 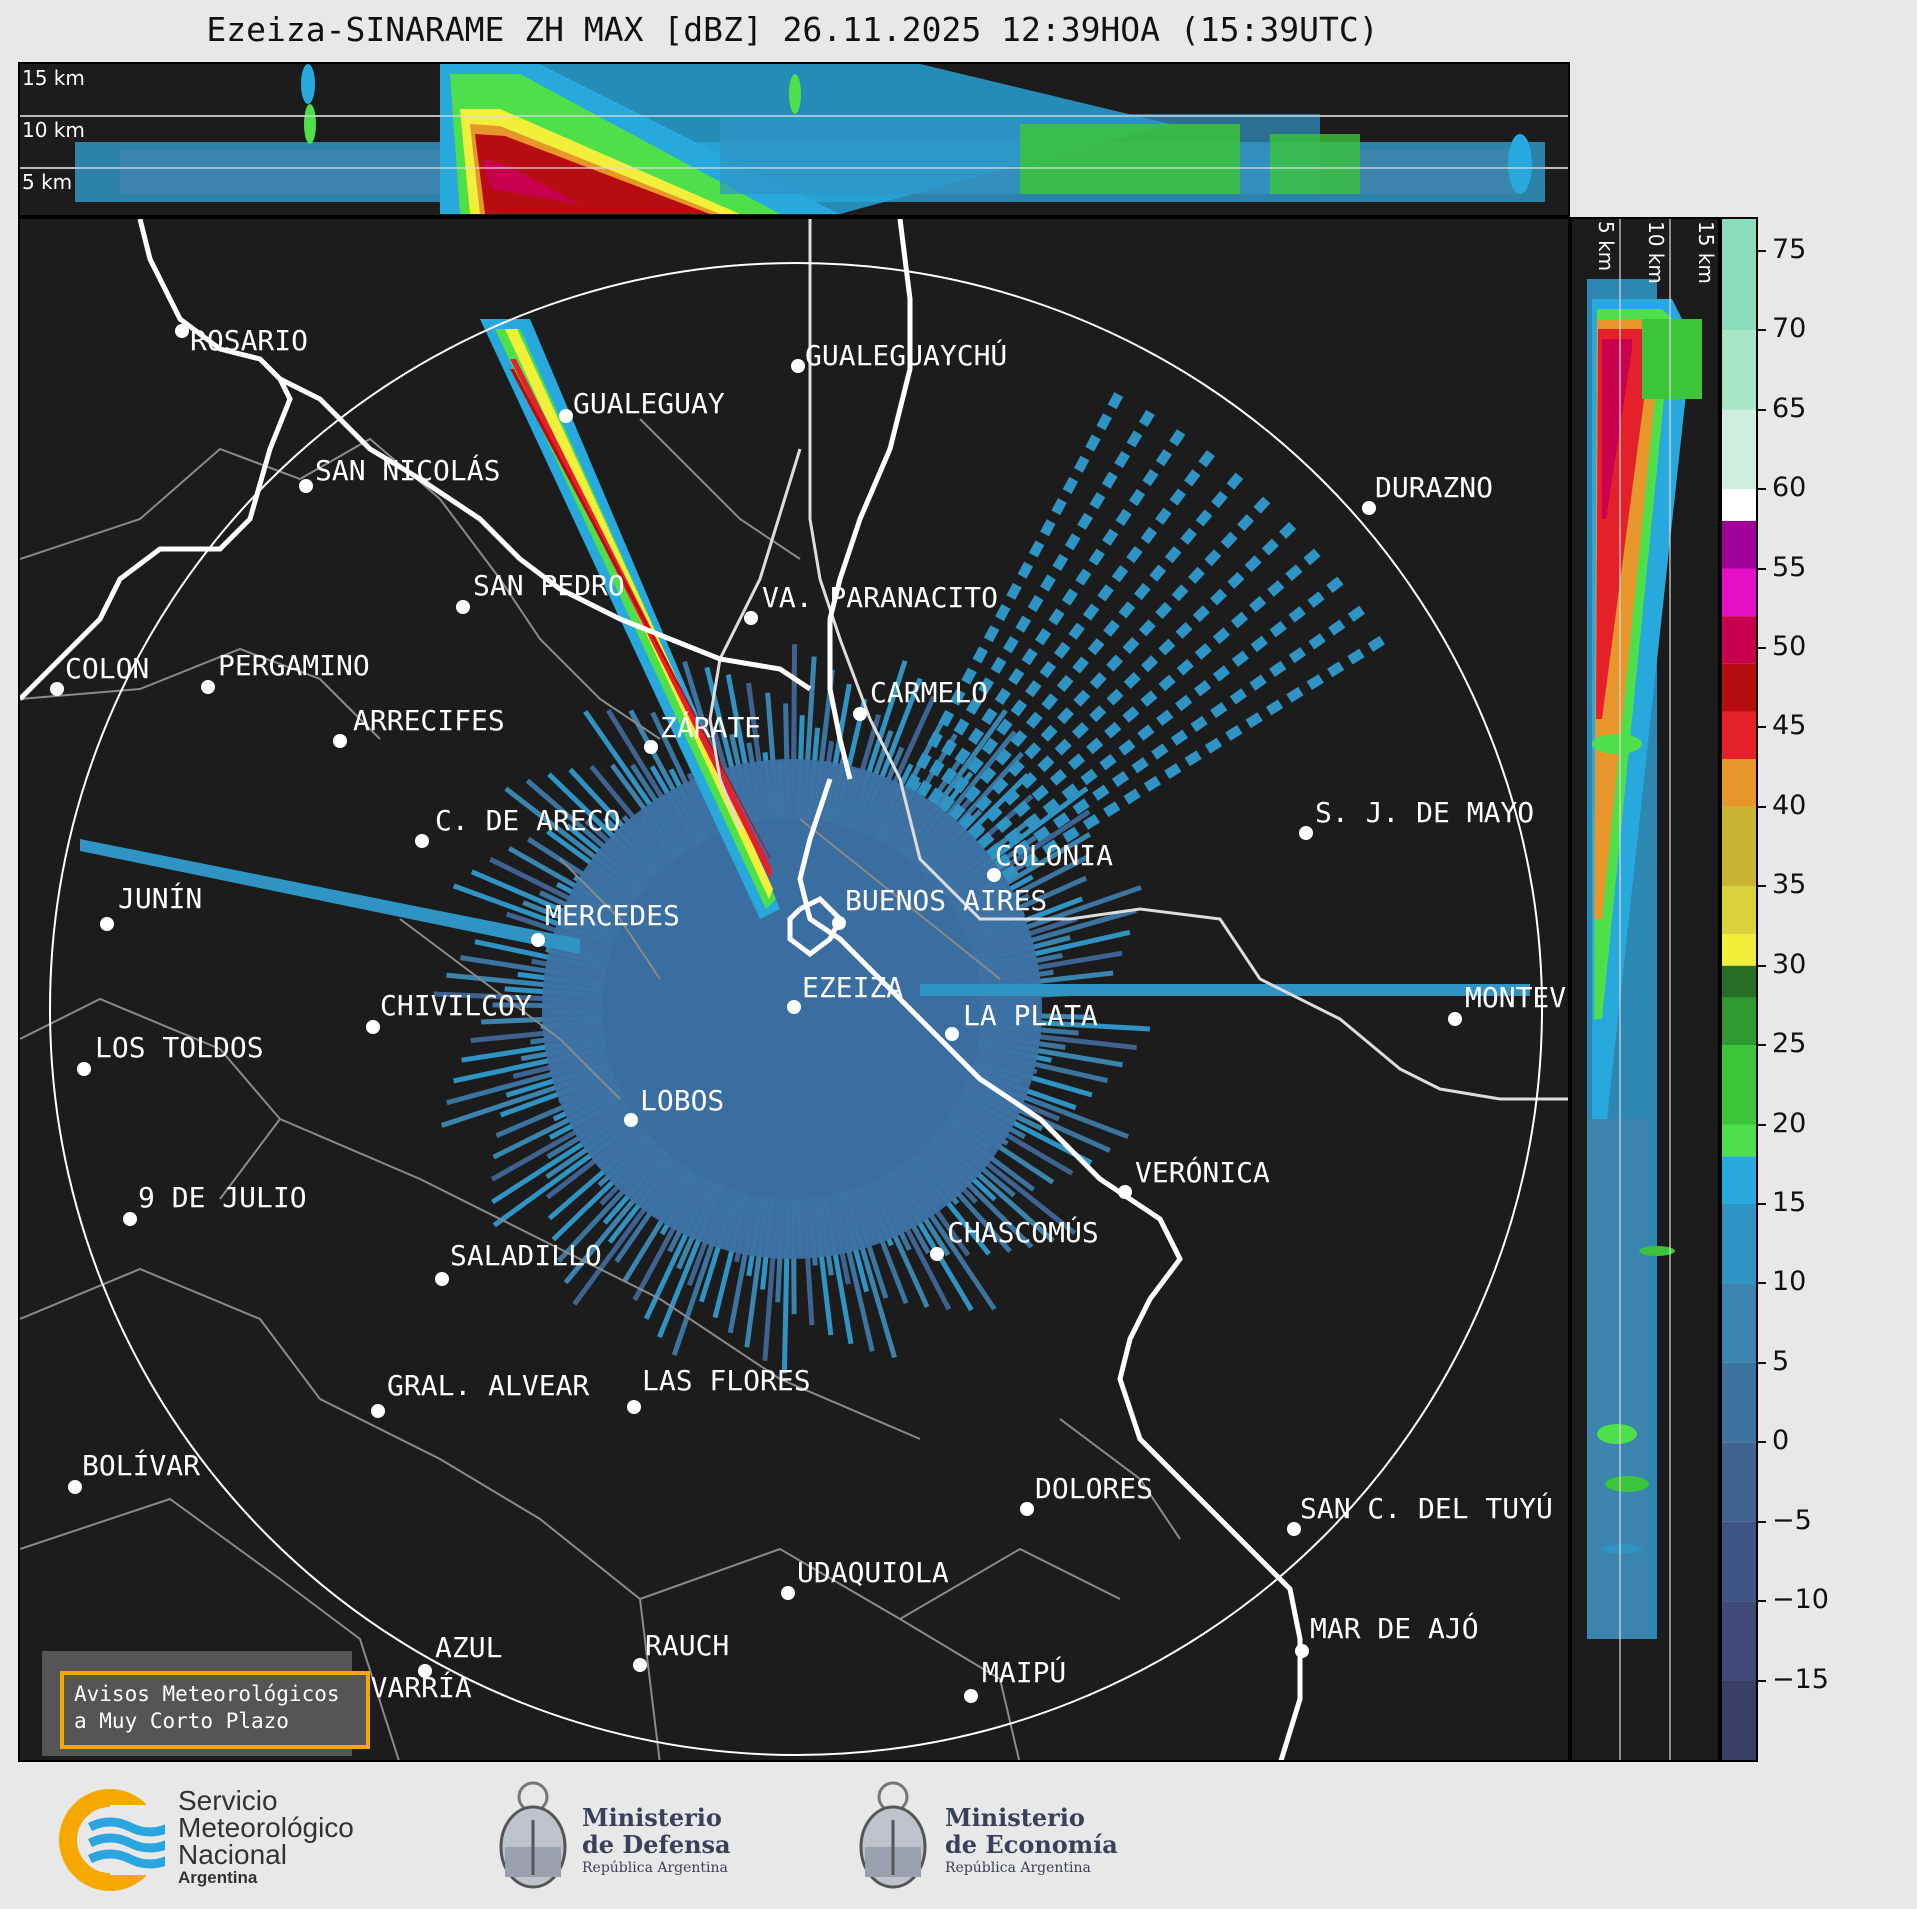 What do you see at coordinates (711, 727) in the screenshot?
I see `city-label-zarate: ZÁRATE` at bounding box center [711, 727].